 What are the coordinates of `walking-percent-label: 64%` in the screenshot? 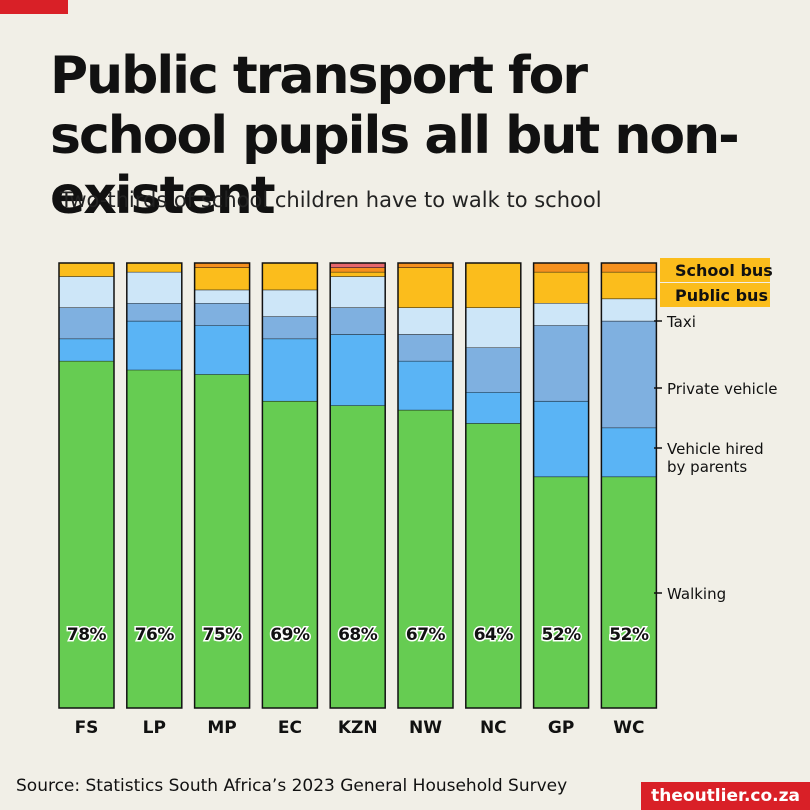 It's located at (494, 635).